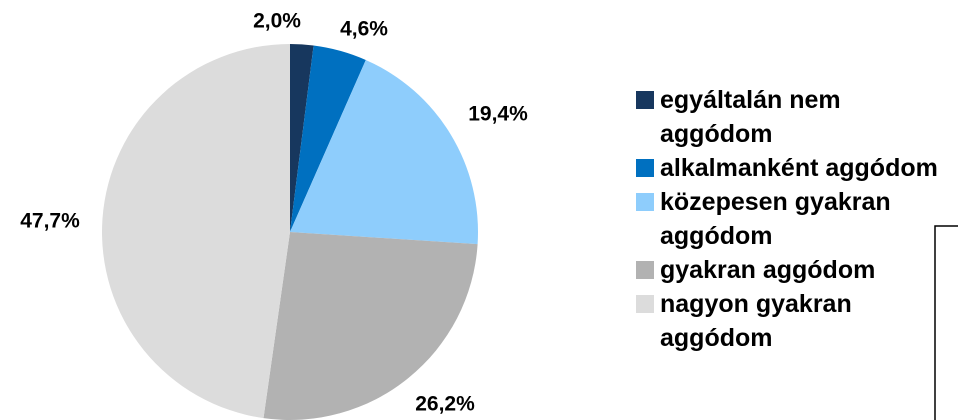 This screenshot has height=420, width=958. I want to click on legend-item: közepesen gyakran aggódom, so click(796, 219).